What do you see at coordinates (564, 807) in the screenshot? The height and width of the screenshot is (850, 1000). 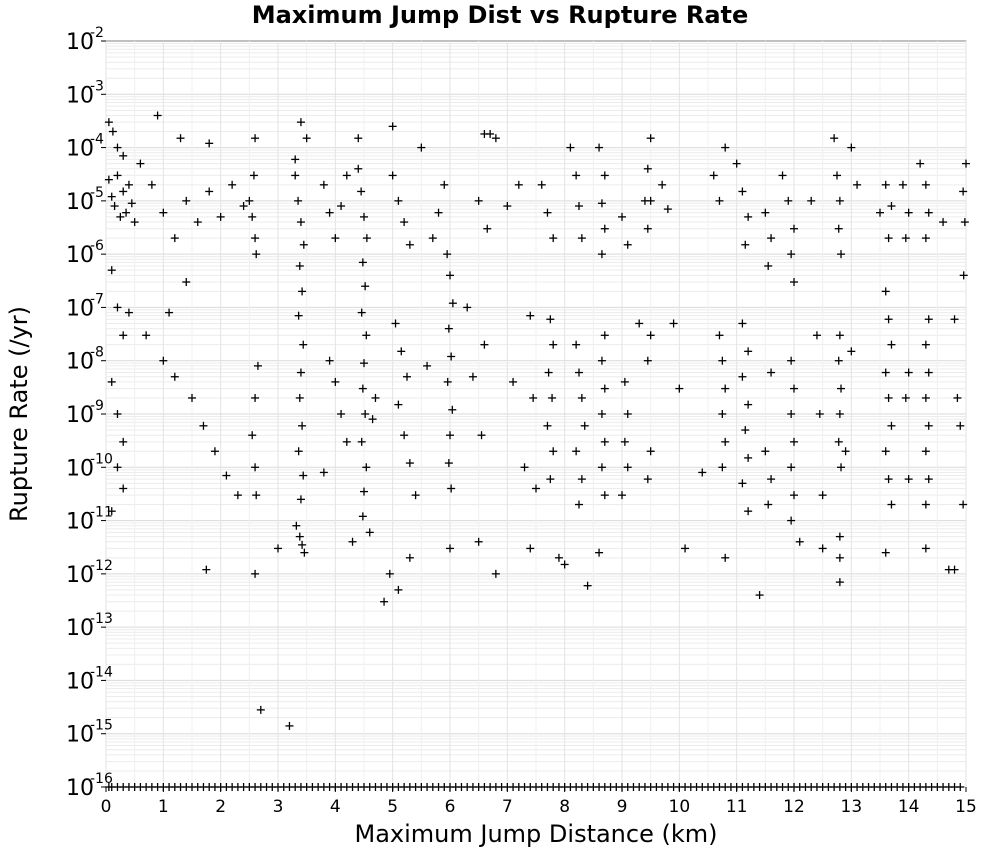 I see `x-tick-label: 8` at bounding box center [564, 807].